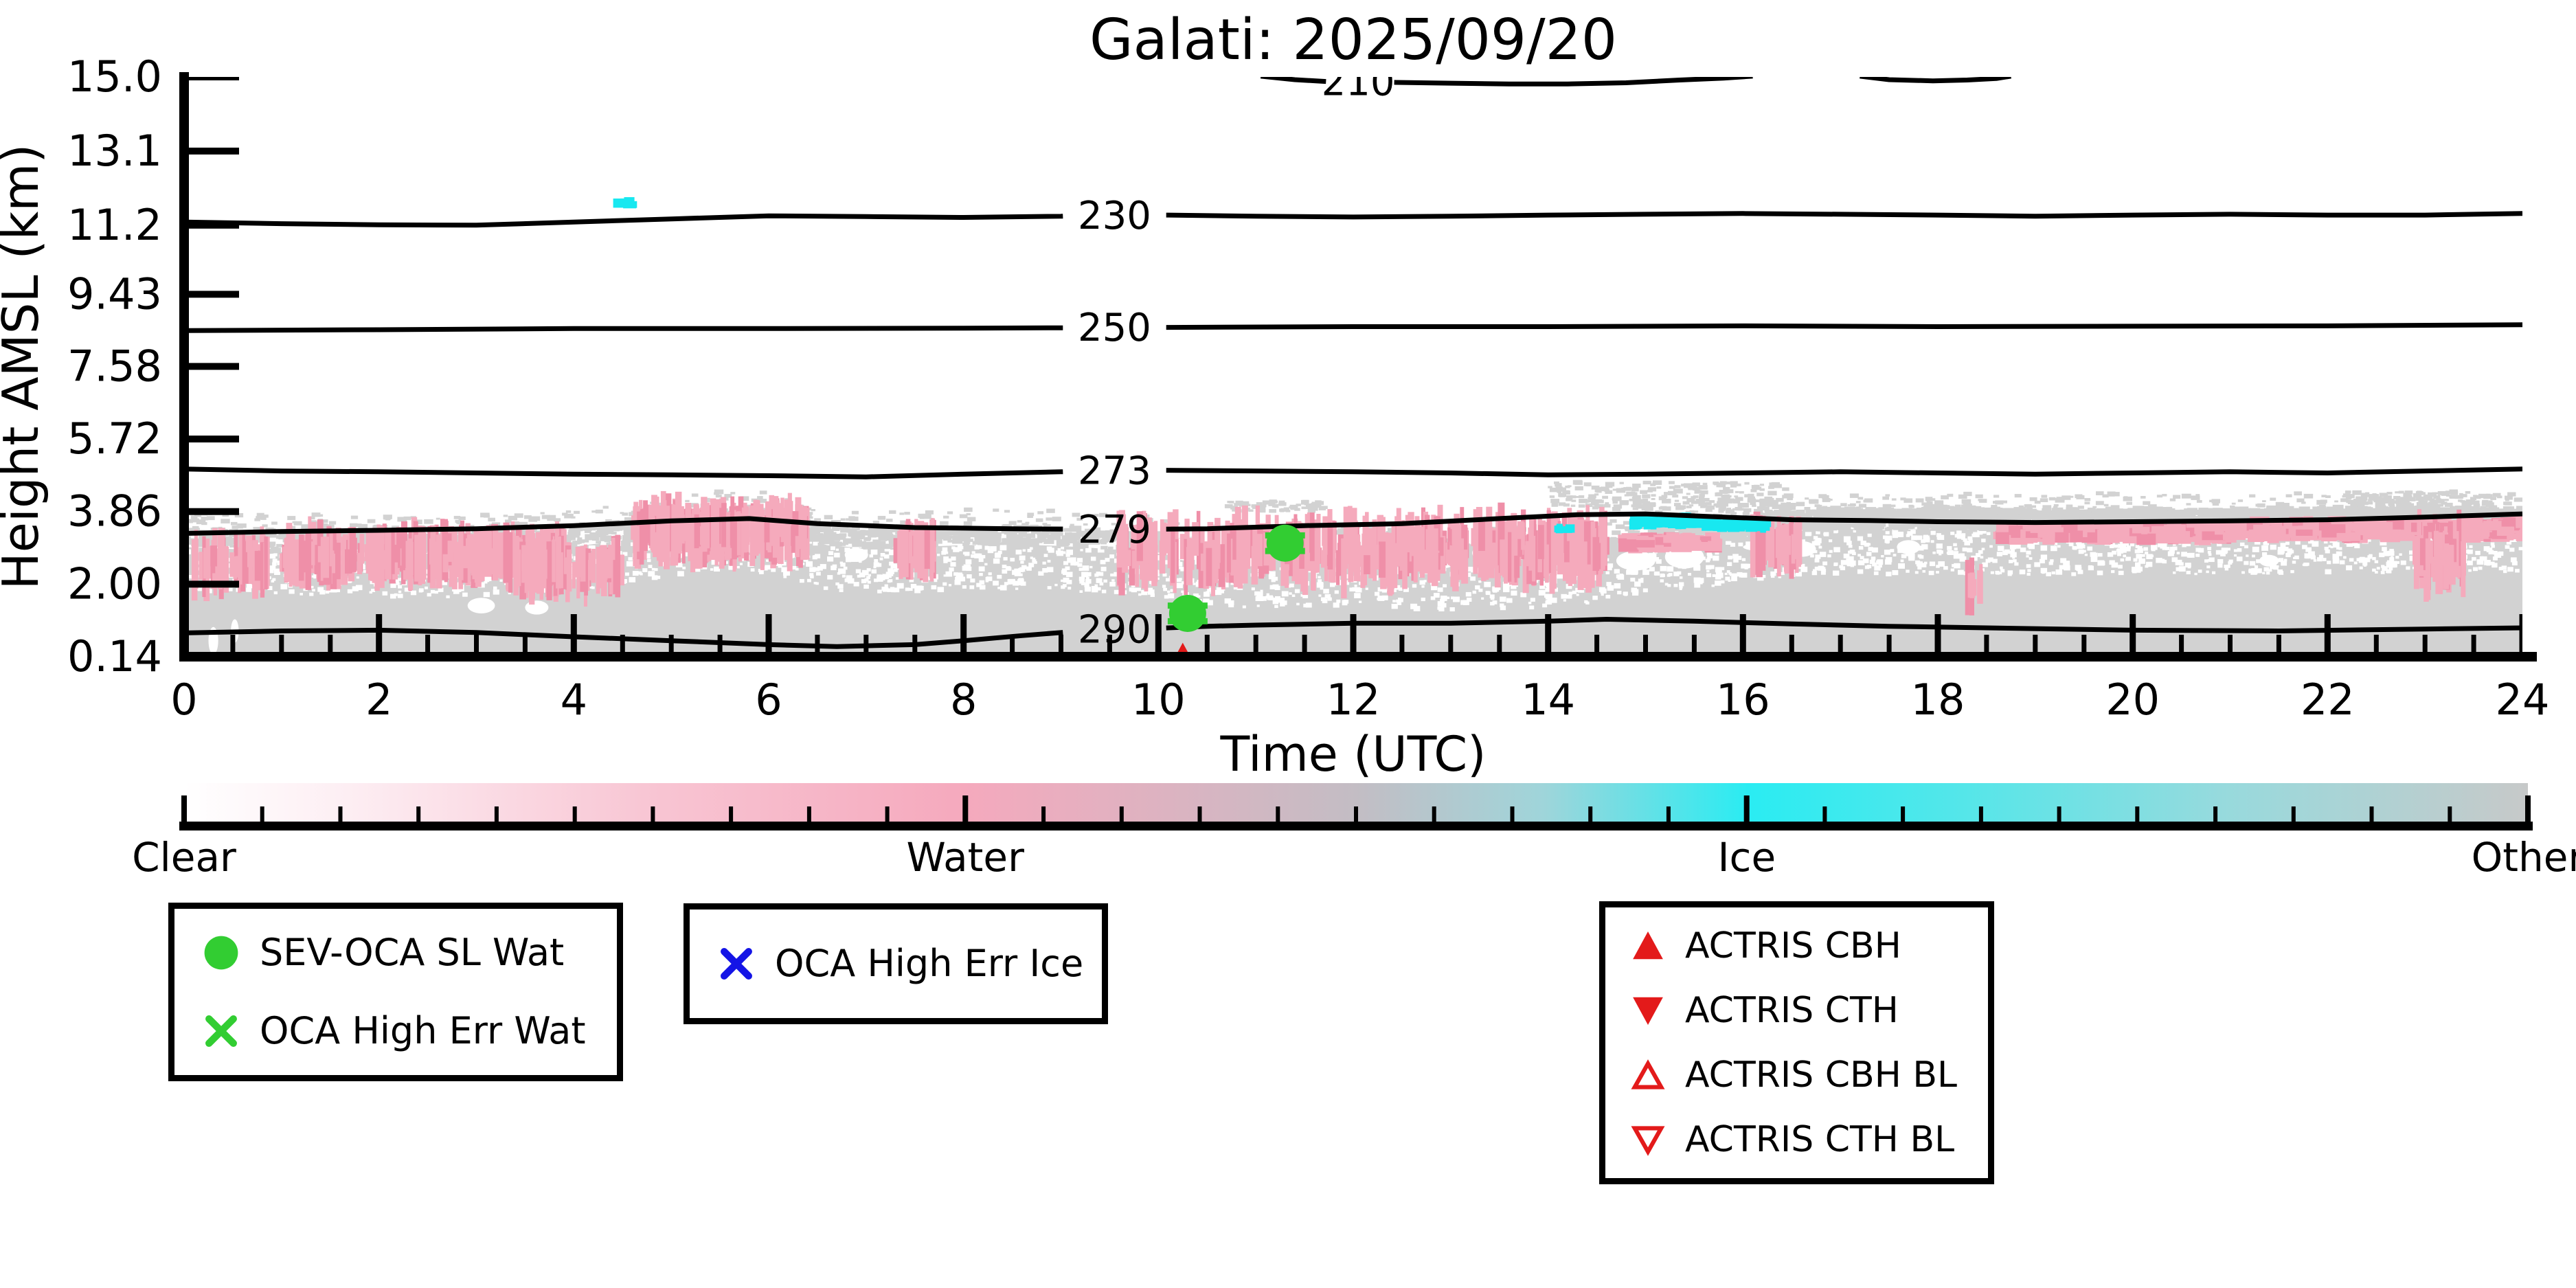 Image resolution: width=2576 pixels, height=1288 pixels. Describe the element at coordinates (114, 656) in the screenshot. I see `y-tick-label-0.14: 0.14` at that location.